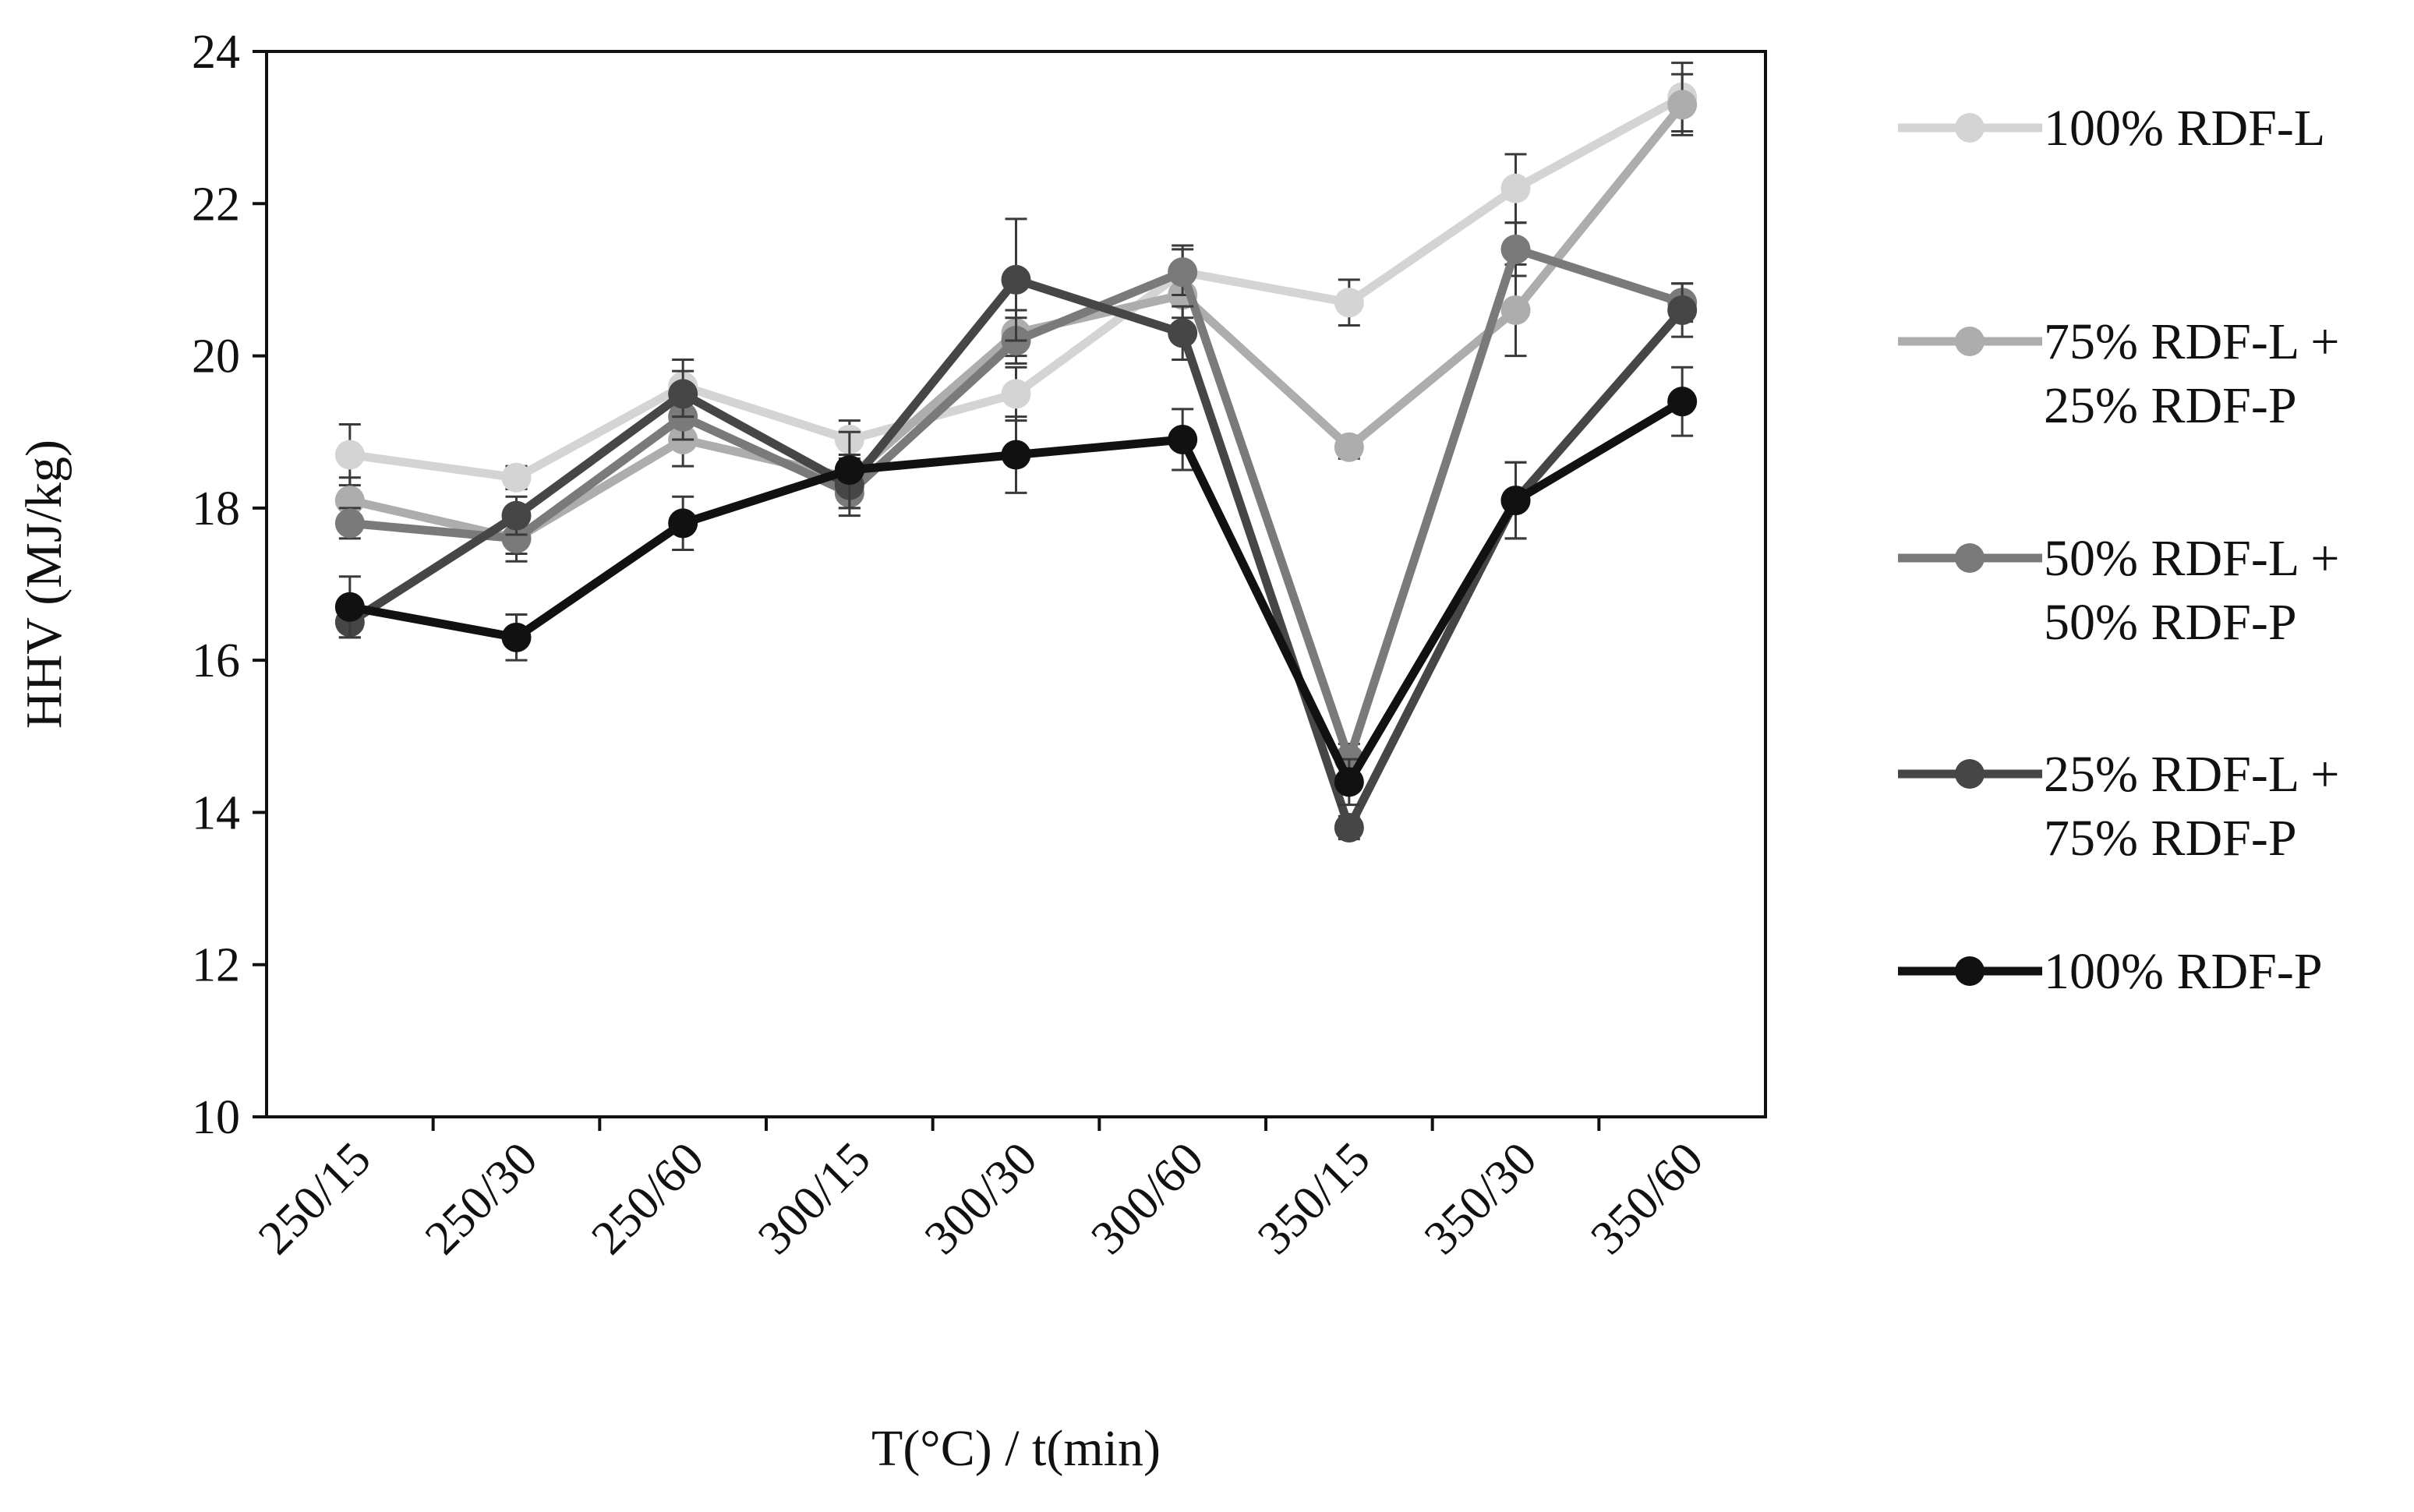 This screenshot has height=1512, width=2414. Describe the element at coordinates (216, 1117) in the screenshot. I see `y-tick-label: 10` at that location.